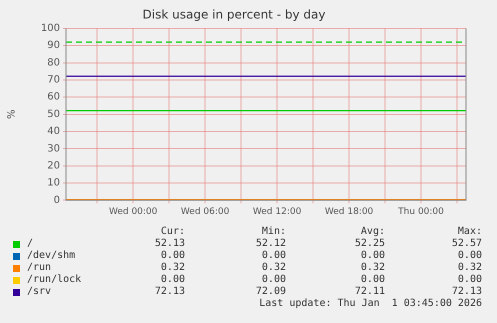 The height and width of the screenshot is (323, 497). Describe the element at coordinates (277, 211) in the screenshot. I see `x-tick-label: Wed 12:00` at that location.